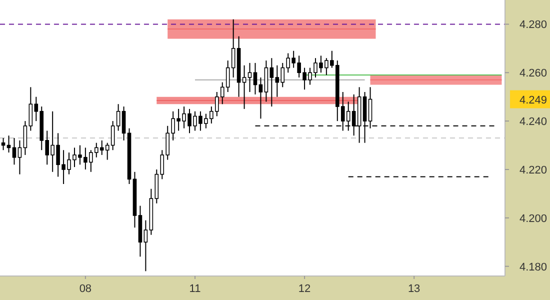 This screenshot has width=550, height=300. What do you see at coordinates (85, 289) in the screenshot?
I see `x-tick-label: 08` at bounding box center [85, 289].